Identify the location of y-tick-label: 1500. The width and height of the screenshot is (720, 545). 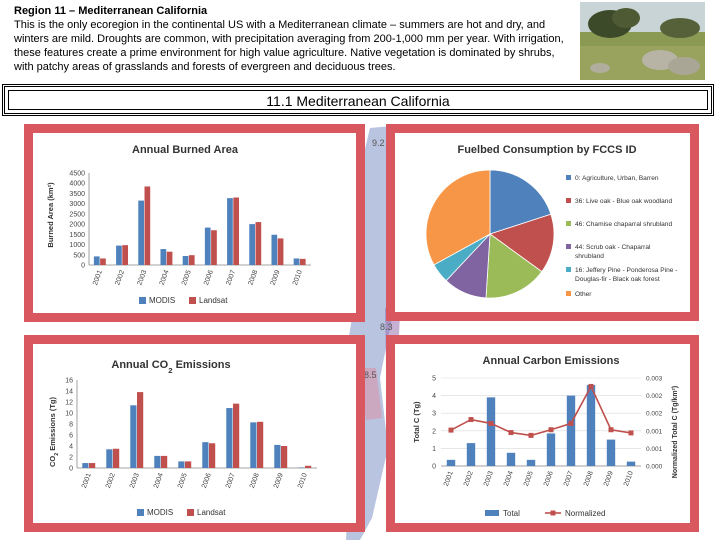
(77, 235).